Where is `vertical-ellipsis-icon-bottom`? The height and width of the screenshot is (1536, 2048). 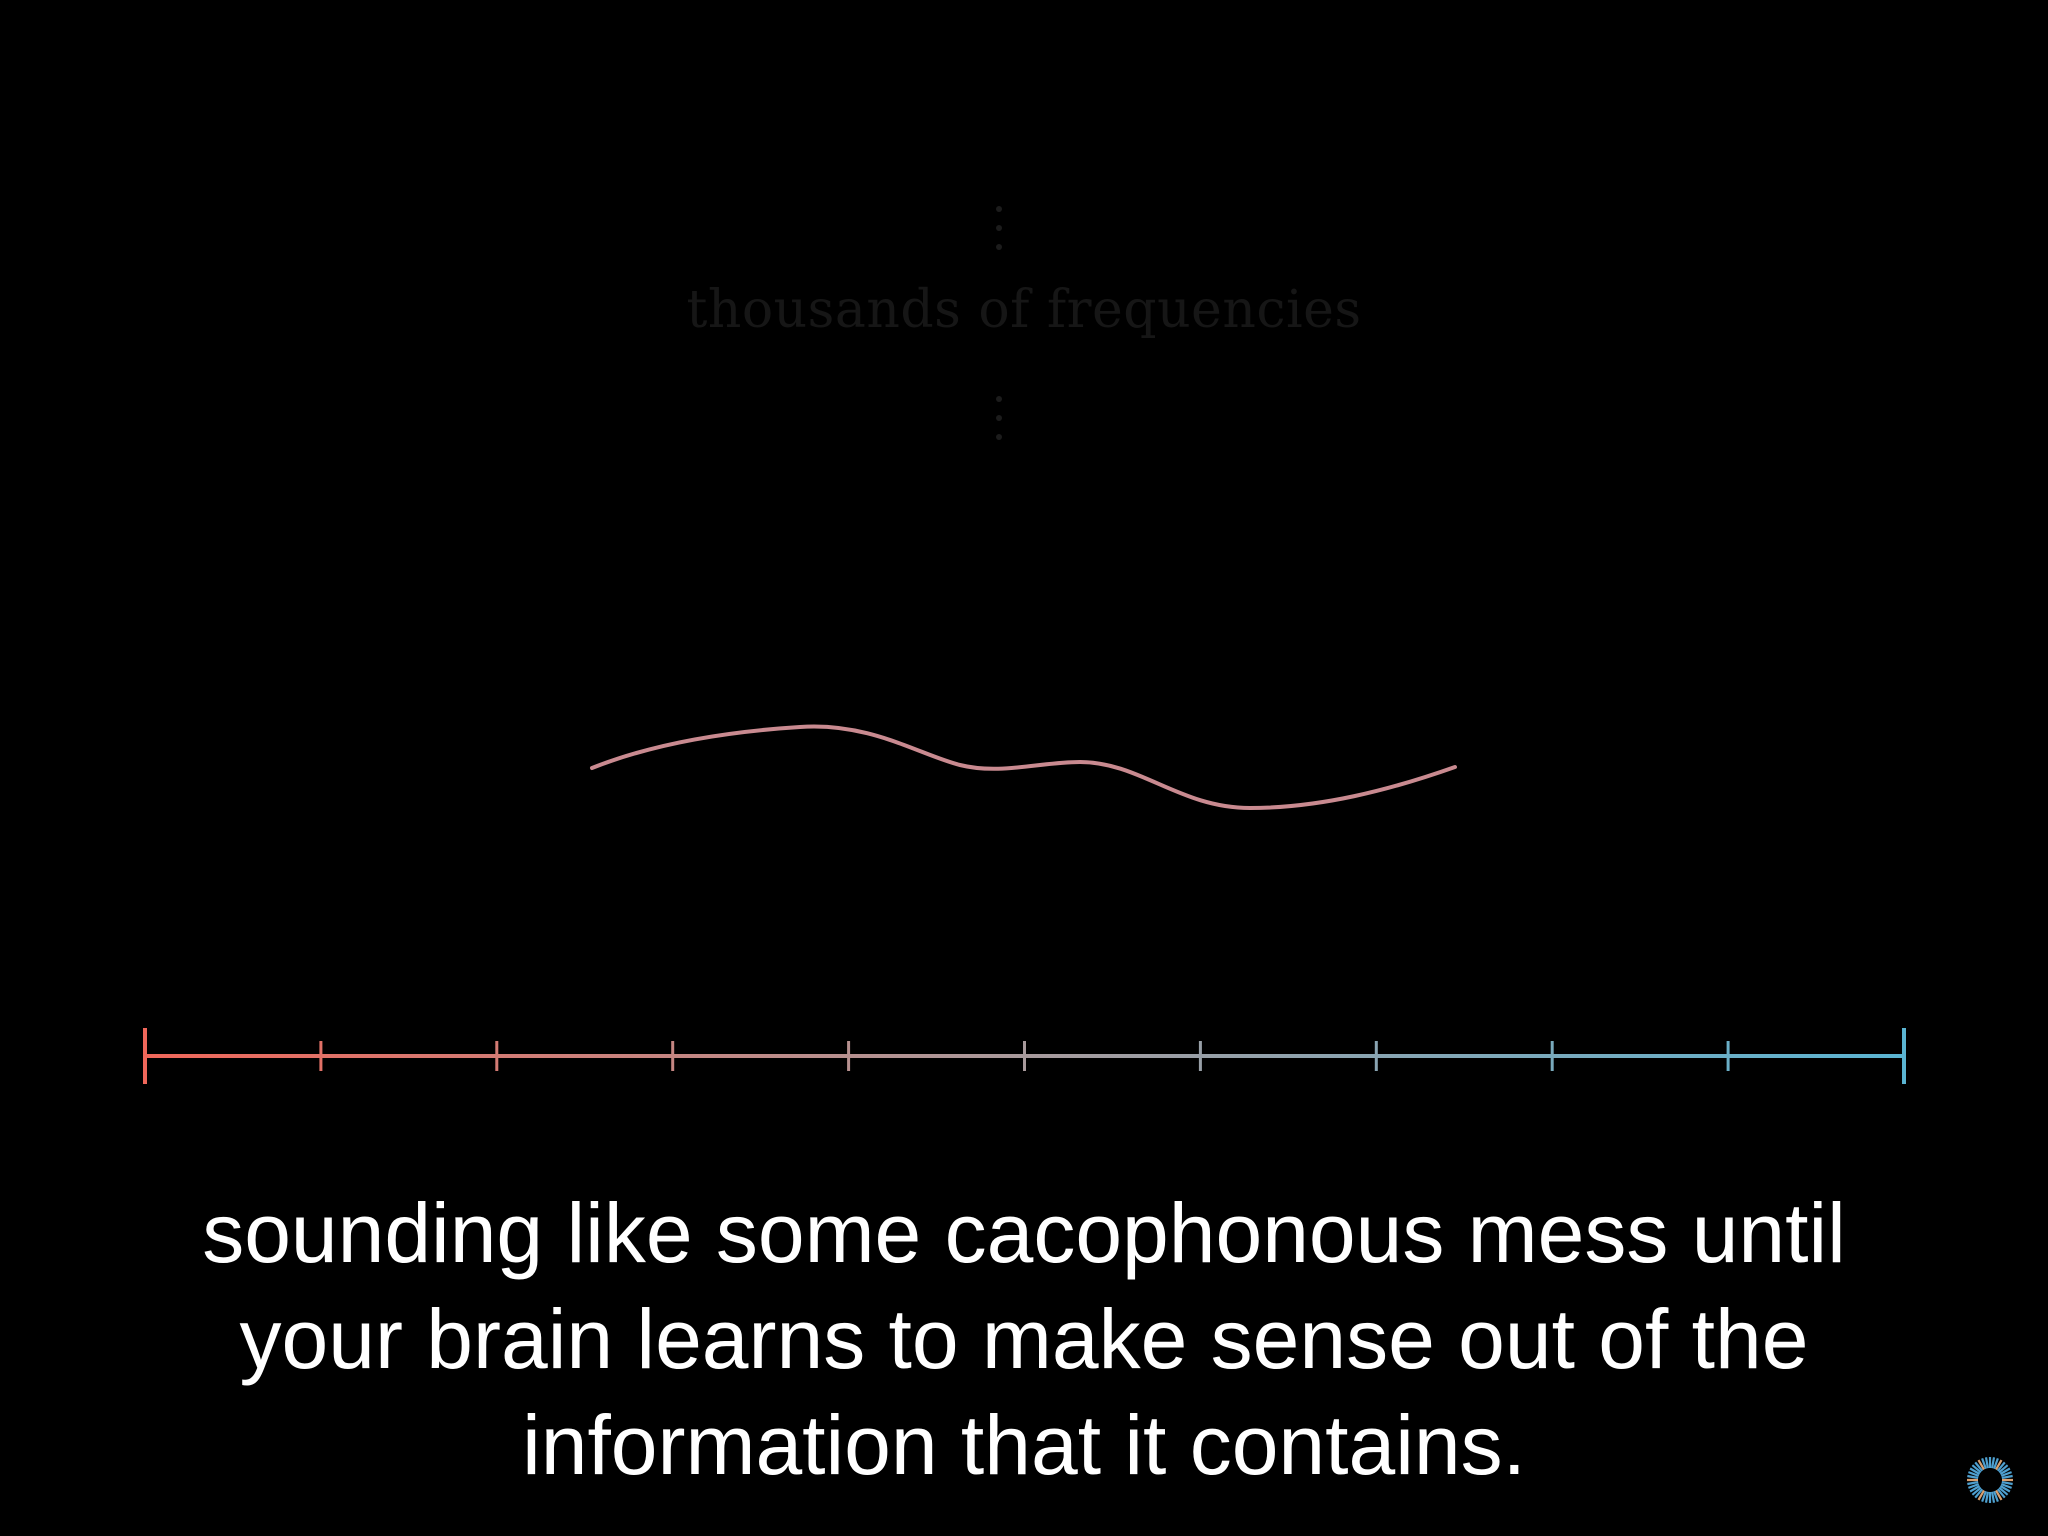
vertical-ellipsis-icon-bottom is located at coordinates (999, 418).